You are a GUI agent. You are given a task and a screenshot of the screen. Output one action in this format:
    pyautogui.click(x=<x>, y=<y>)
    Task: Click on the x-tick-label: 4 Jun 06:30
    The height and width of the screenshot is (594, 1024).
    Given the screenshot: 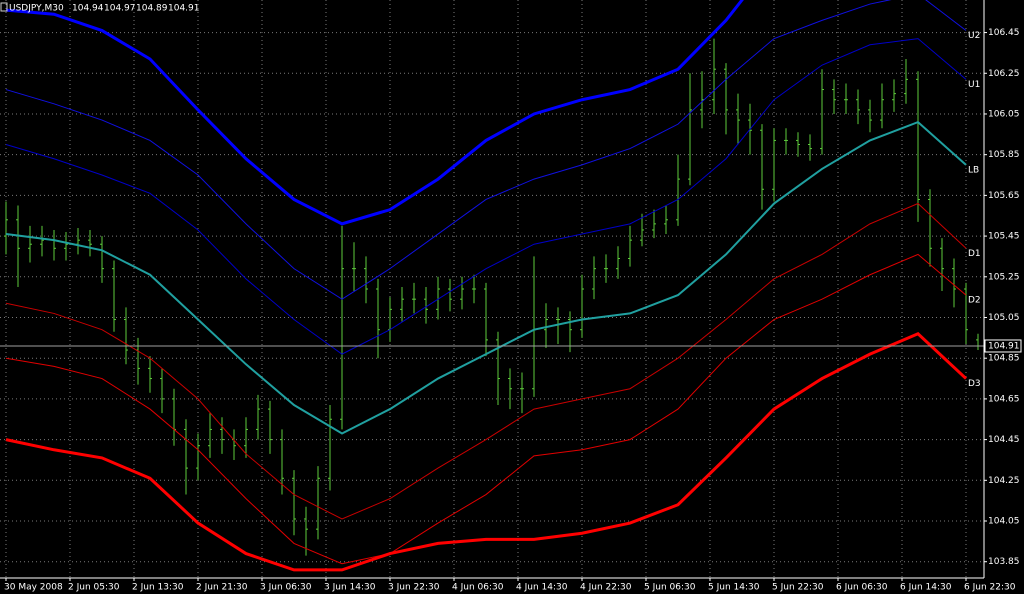 What is the action you would take?
    pyautogui.click(x=478, y=588)
    